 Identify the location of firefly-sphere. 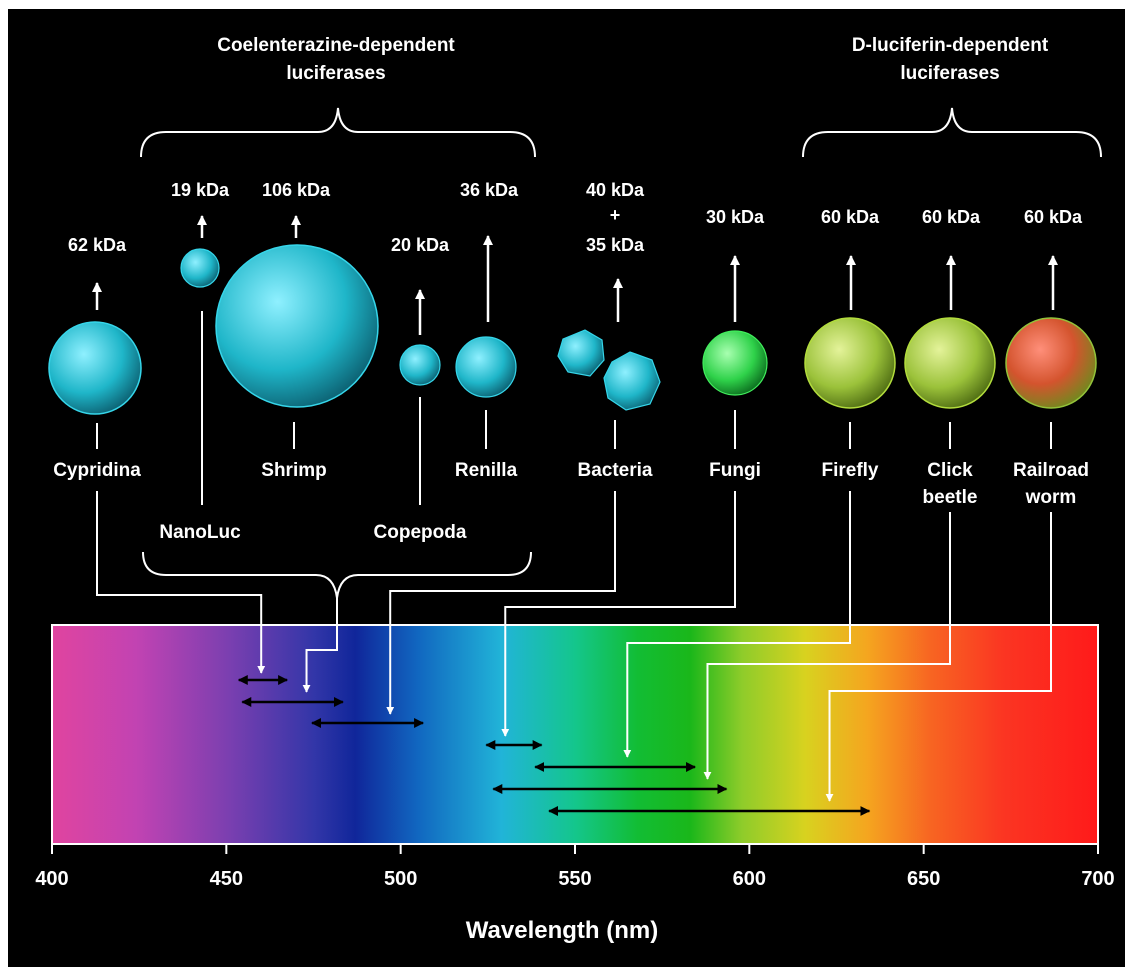
(850, 363).